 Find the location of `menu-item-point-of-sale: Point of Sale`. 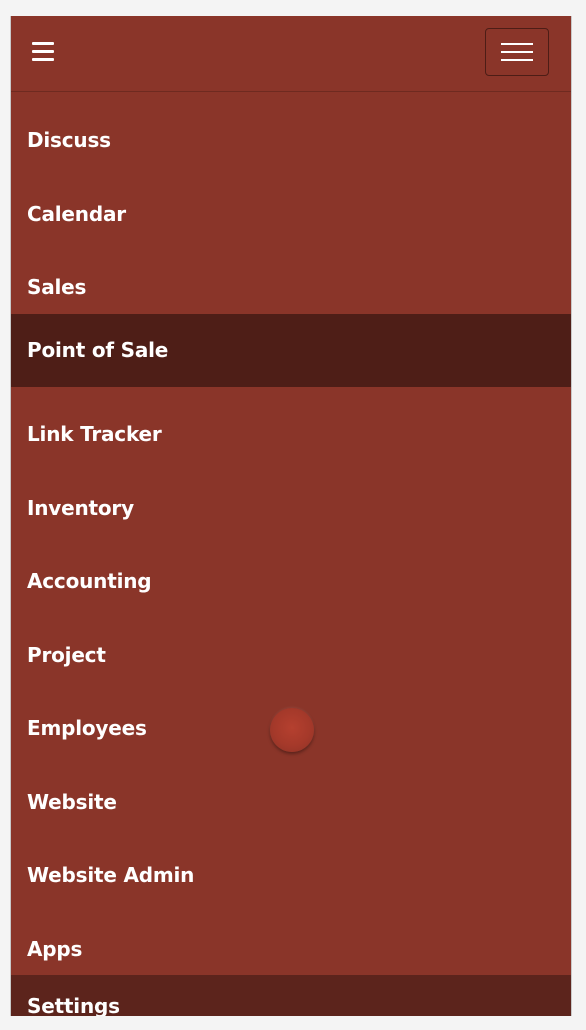

menu-item-point-of-sale: Point of Sale is located at coordinates (291, 350).